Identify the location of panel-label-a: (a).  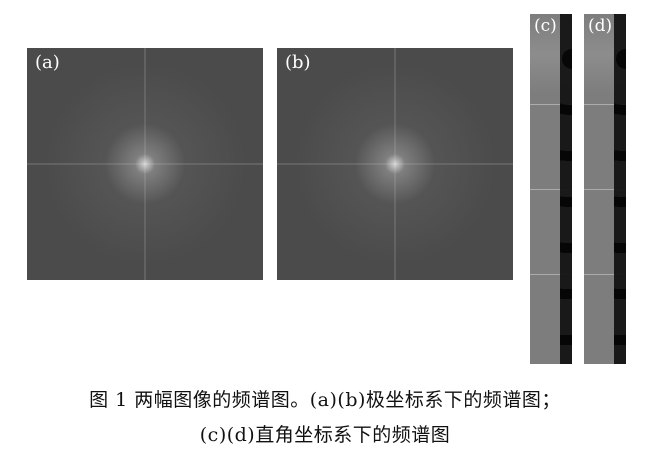
(47, 62).